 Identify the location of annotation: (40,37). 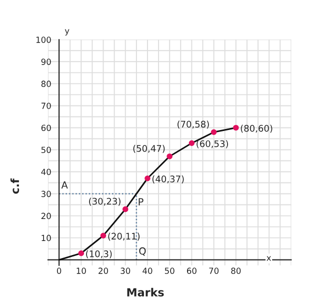
(168, 179).